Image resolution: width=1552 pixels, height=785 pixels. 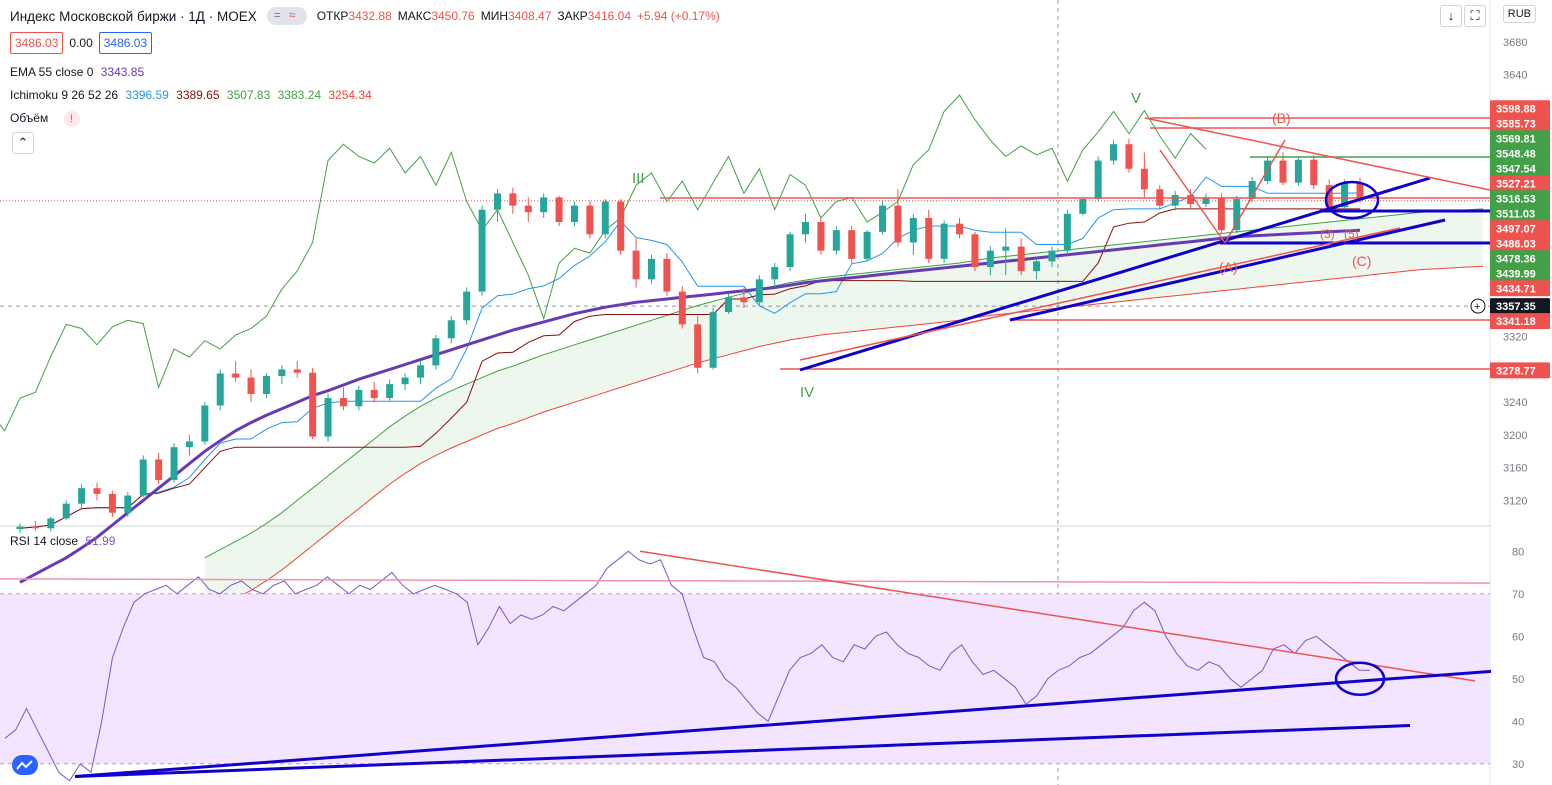 What do you see at coordinates (1516, 169) in the screenshot?
I see `price-label: 3547.54` at bounding box center [1516, 169].